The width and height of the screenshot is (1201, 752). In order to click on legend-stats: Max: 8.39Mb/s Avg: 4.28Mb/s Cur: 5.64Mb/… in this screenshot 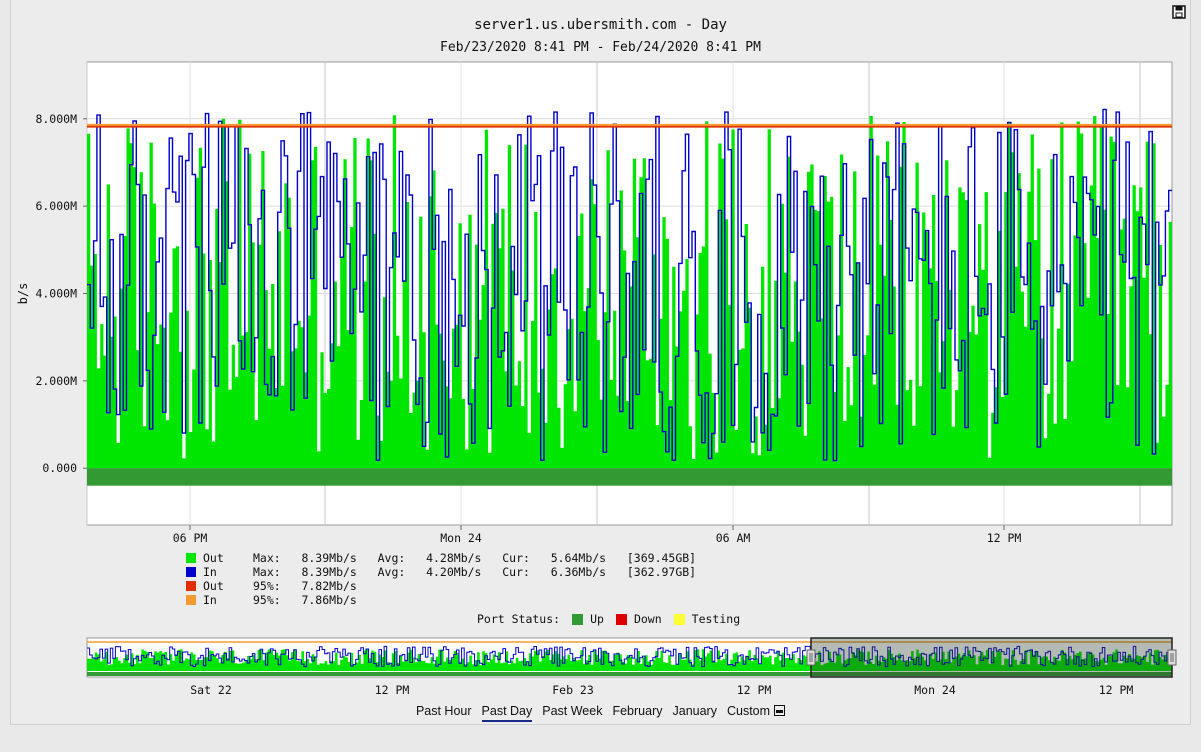, I will do `click(475, 558)`.